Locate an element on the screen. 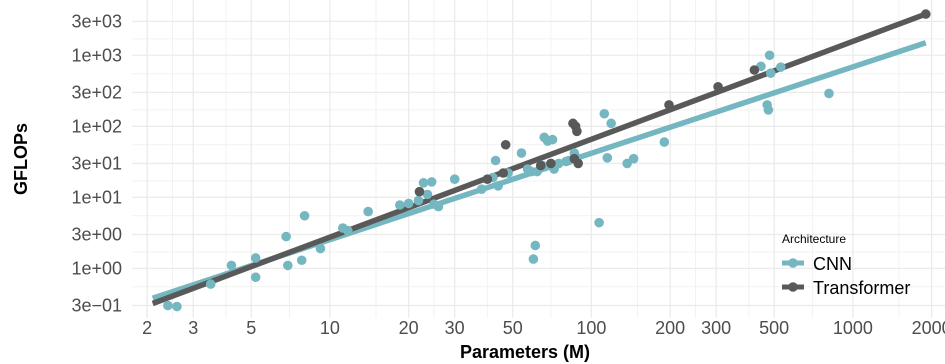 This screenshot has height=364, width=945. y-tick-label: 1e+00 is located at coordinates (96, 268).